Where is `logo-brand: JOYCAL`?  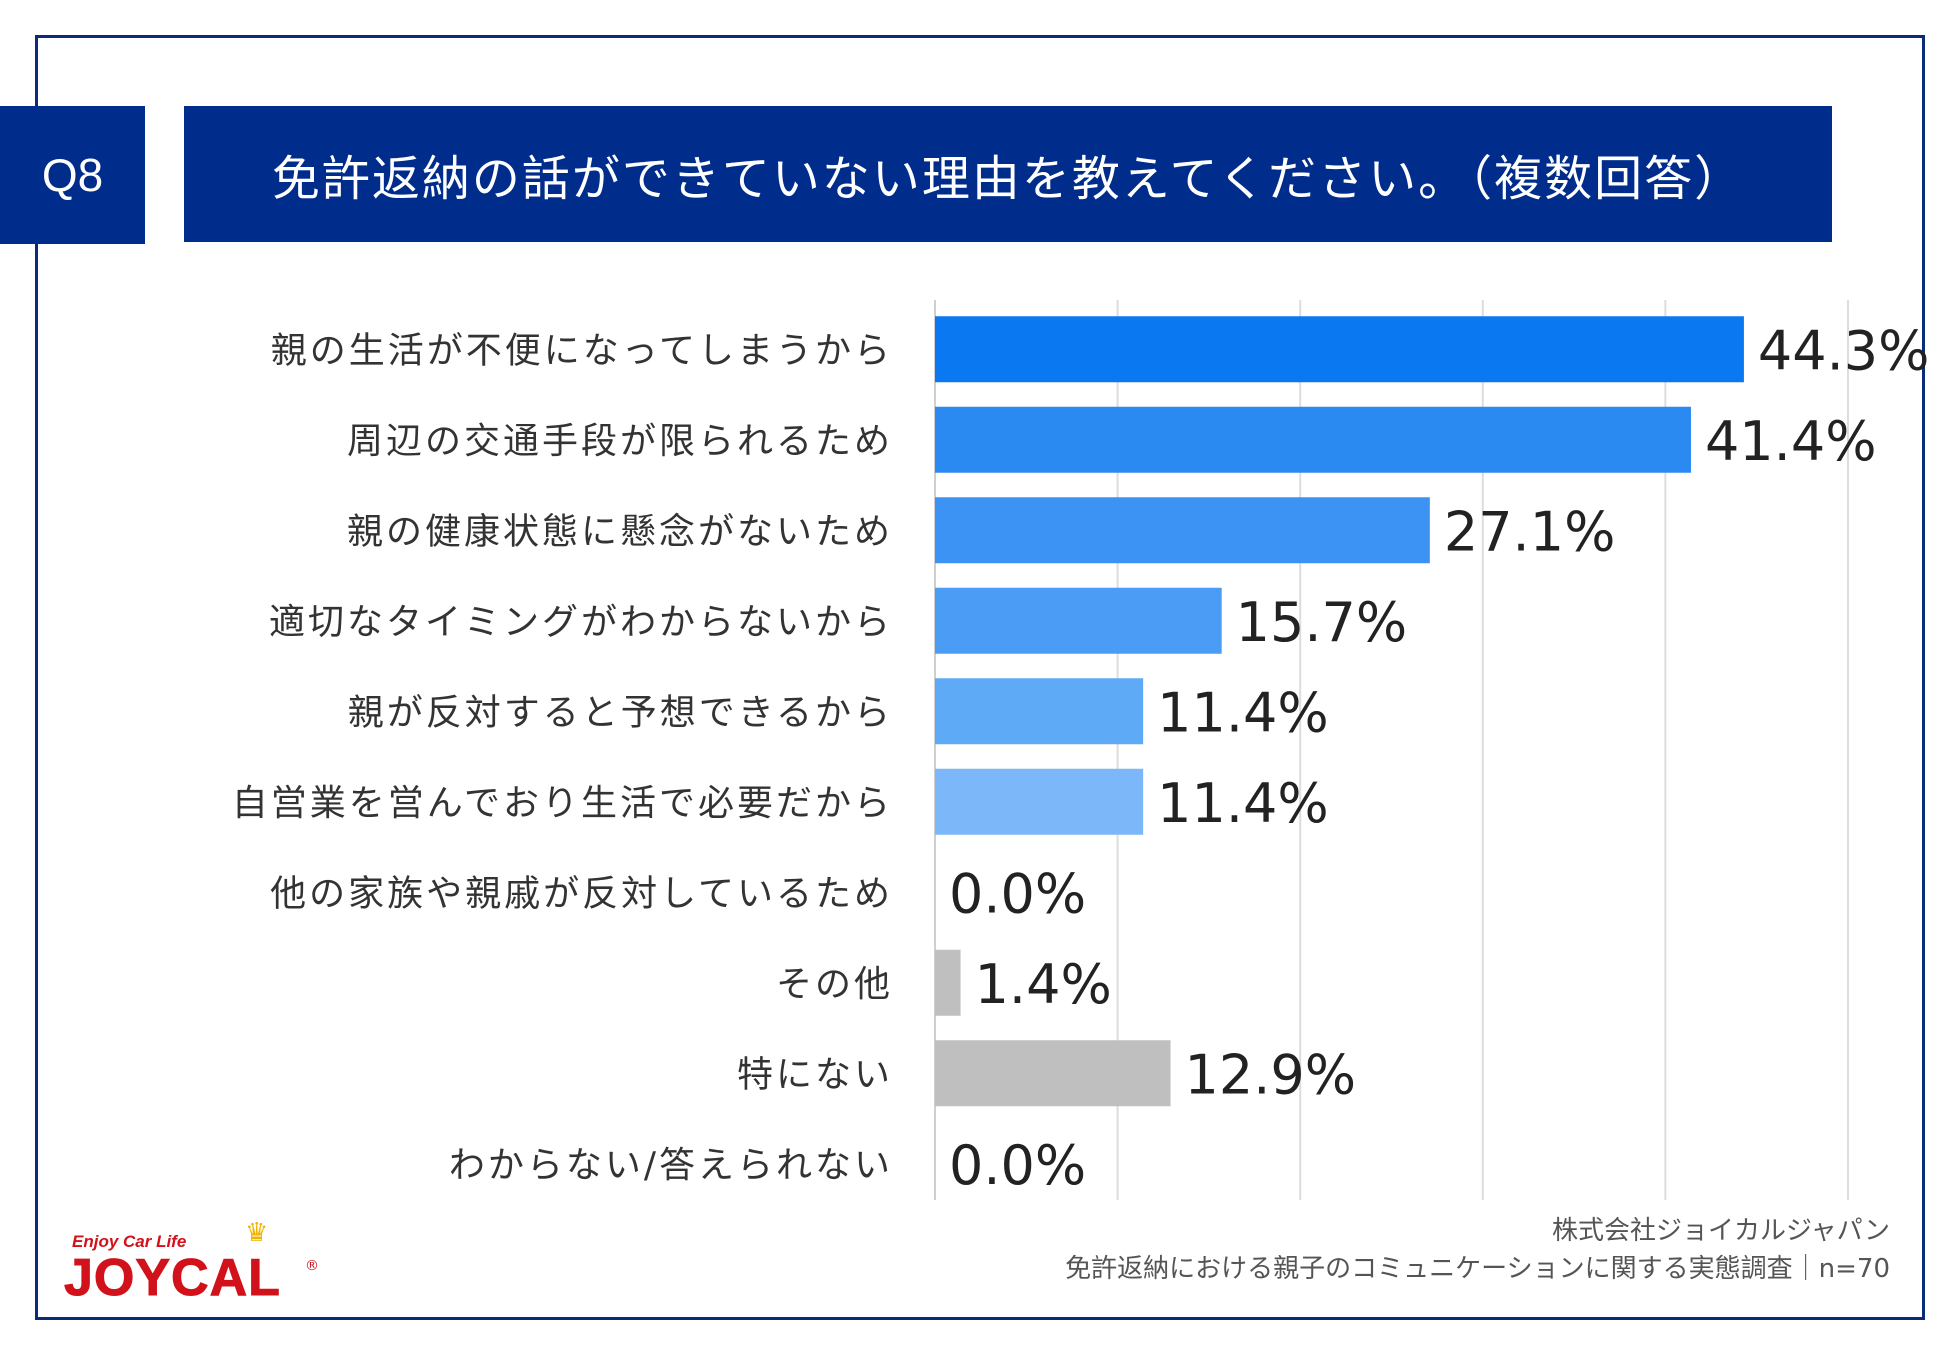
logo-brand: JOYCAL is located at coordinates (172, 1278).